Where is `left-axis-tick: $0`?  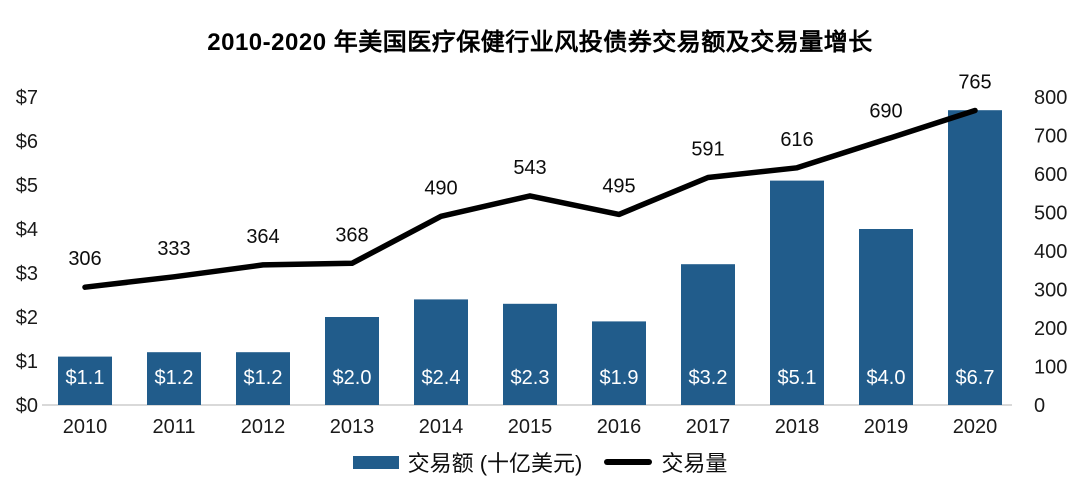
left-axis-tick: $0 is located at coordinates (27, 406).